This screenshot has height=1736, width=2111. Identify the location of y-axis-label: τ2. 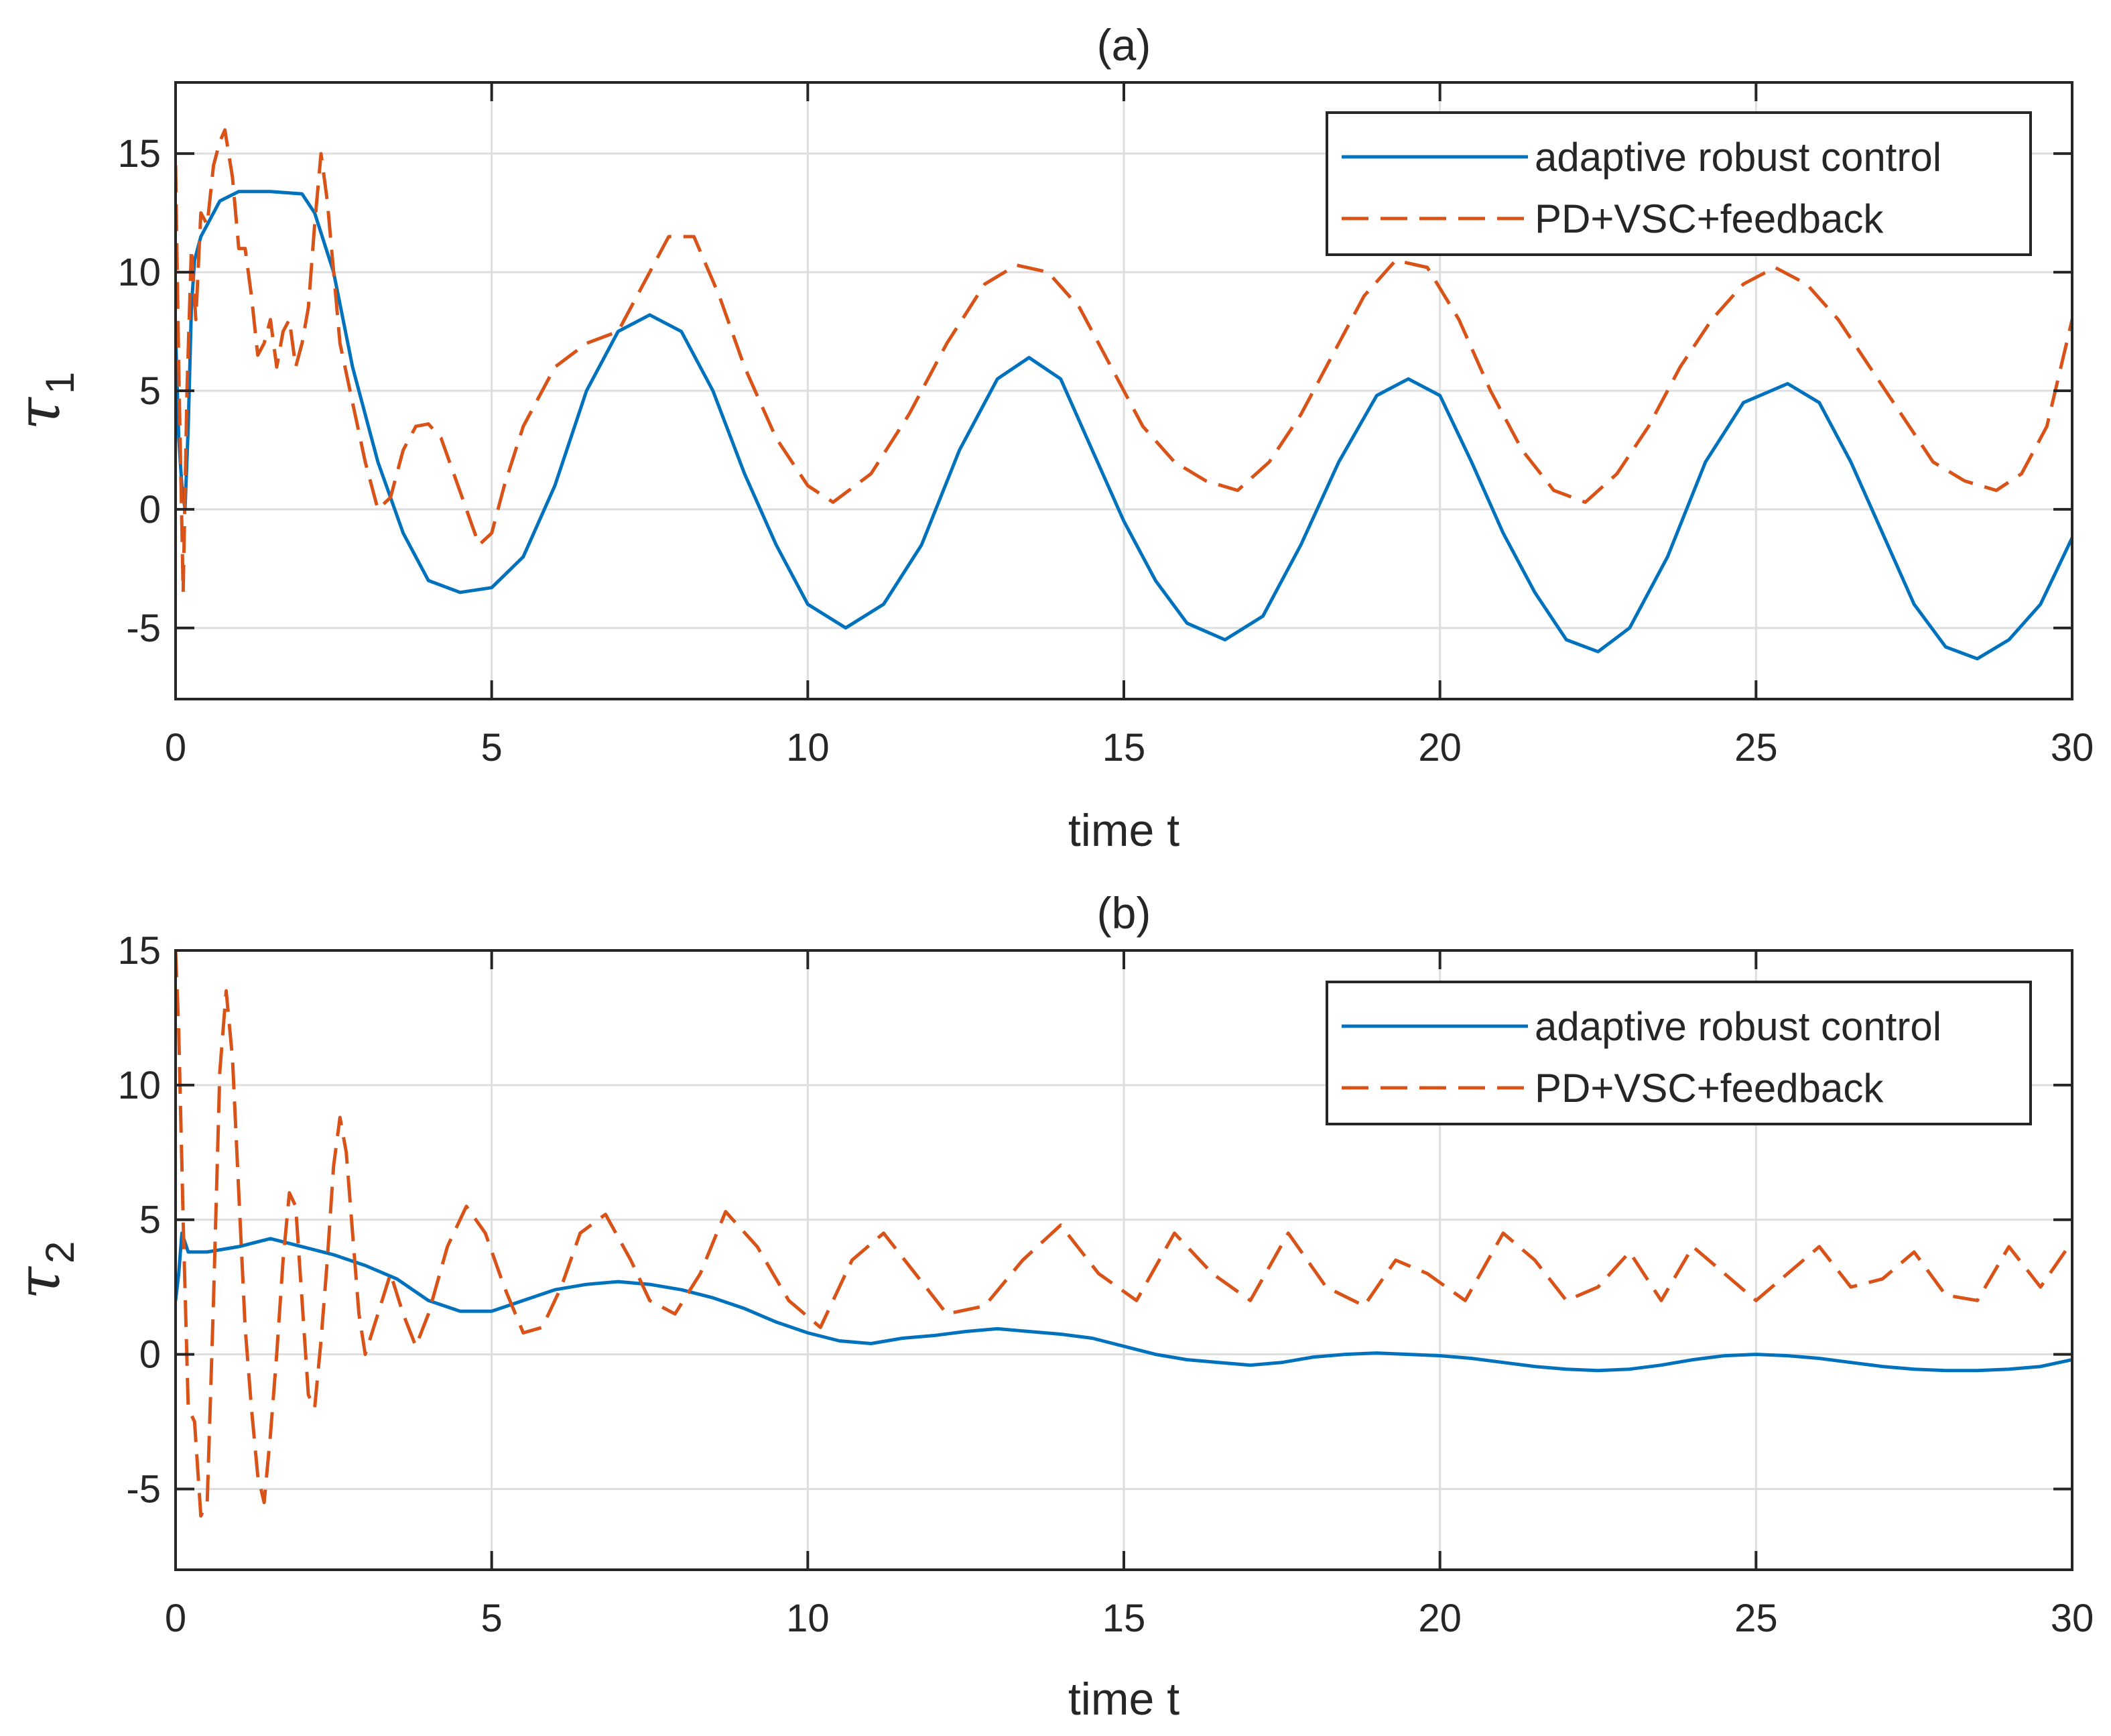
(43, 1271).